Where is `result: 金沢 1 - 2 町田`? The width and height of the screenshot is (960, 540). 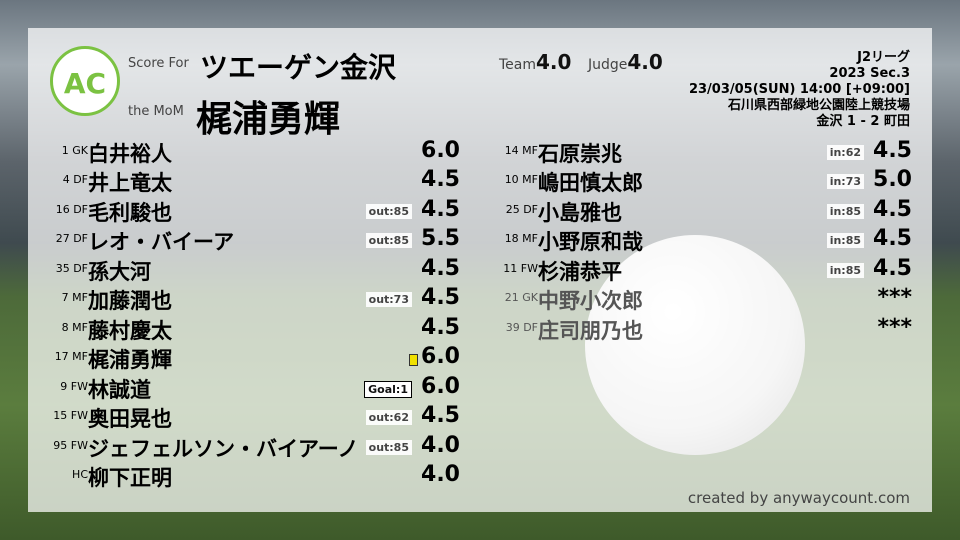
result: 金沢 1 - 2 町田 is located at coordinates (863, 121).